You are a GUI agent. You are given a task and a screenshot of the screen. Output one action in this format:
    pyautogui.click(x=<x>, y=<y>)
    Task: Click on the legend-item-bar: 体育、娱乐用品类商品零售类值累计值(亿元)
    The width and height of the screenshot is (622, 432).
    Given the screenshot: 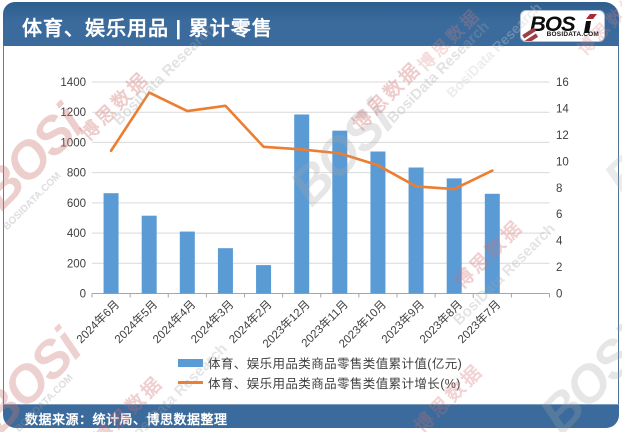 What is the action you would take?
    pyautogui.click(x=320, y=362)
    